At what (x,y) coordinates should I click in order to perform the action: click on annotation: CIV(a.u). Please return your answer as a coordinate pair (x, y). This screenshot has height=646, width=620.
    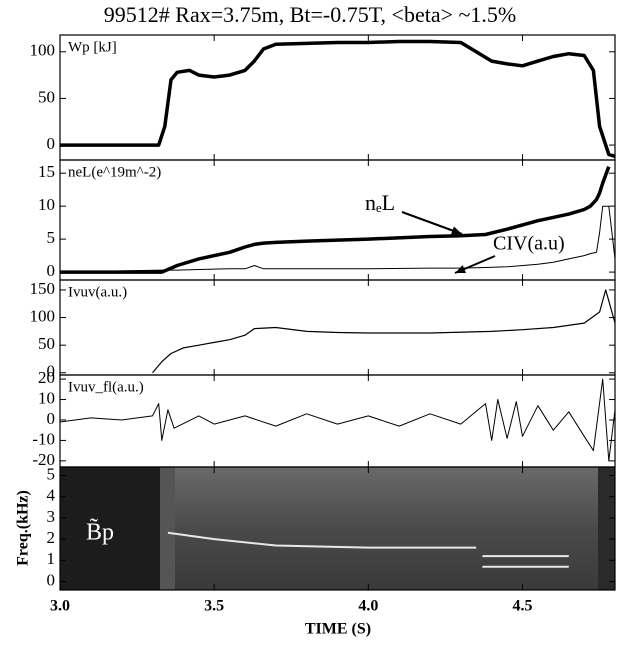
    Looking at the image, I should click on (529, 244).